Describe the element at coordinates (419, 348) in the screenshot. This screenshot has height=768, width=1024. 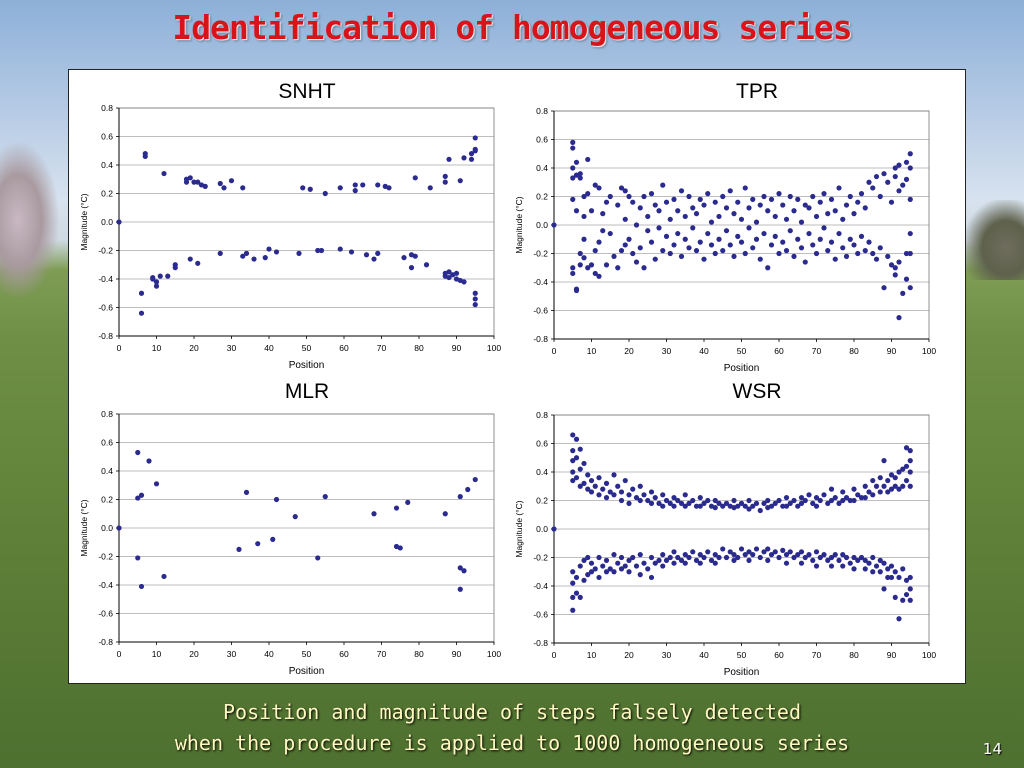
I see `x-tick-label: 80` at that location.